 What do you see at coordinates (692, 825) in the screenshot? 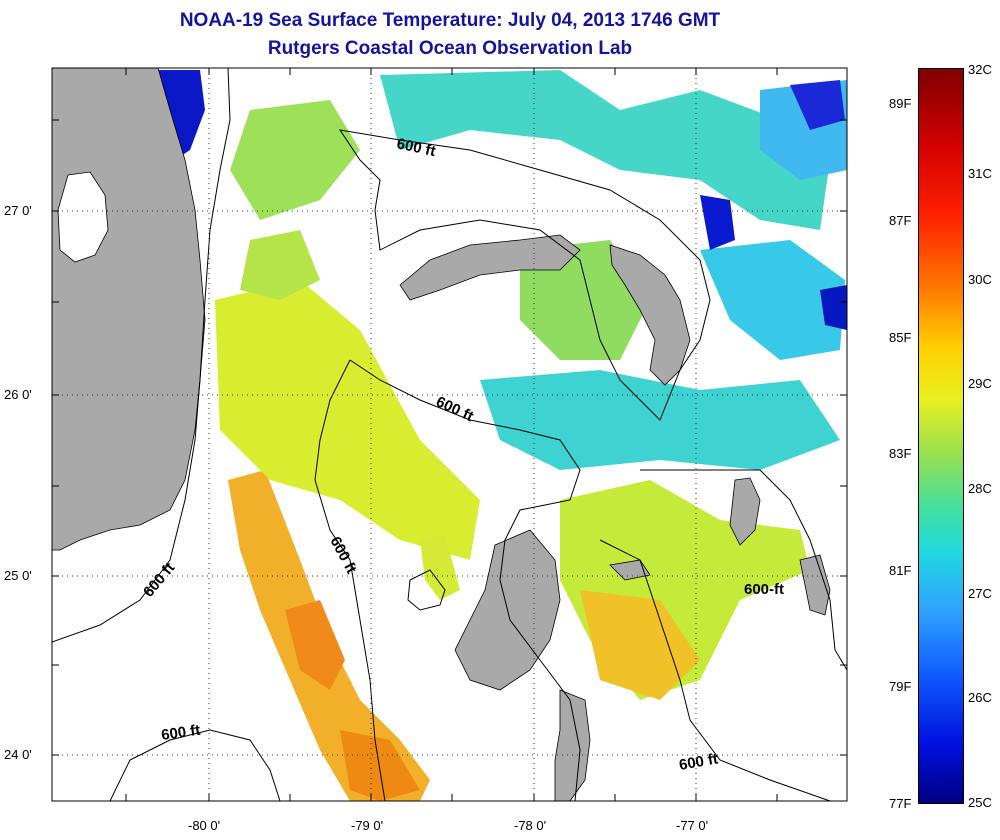
I see `x-tick-label: -77 0'` at bounding box center [692, 825].